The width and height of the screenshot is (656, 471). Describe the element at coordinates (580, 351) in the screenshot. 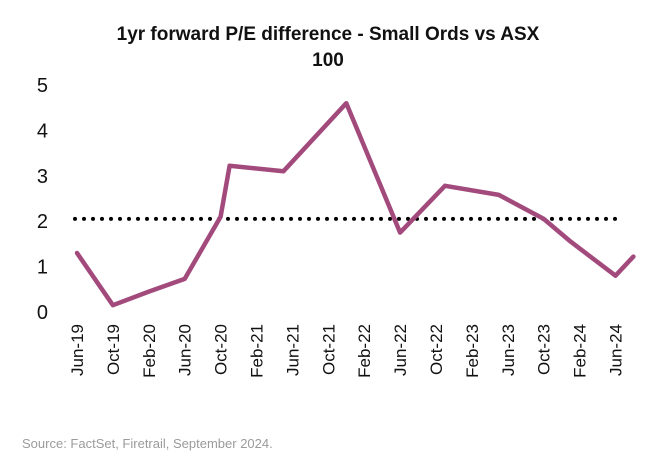

I see `x-tick-label: Feb-24` at that location.